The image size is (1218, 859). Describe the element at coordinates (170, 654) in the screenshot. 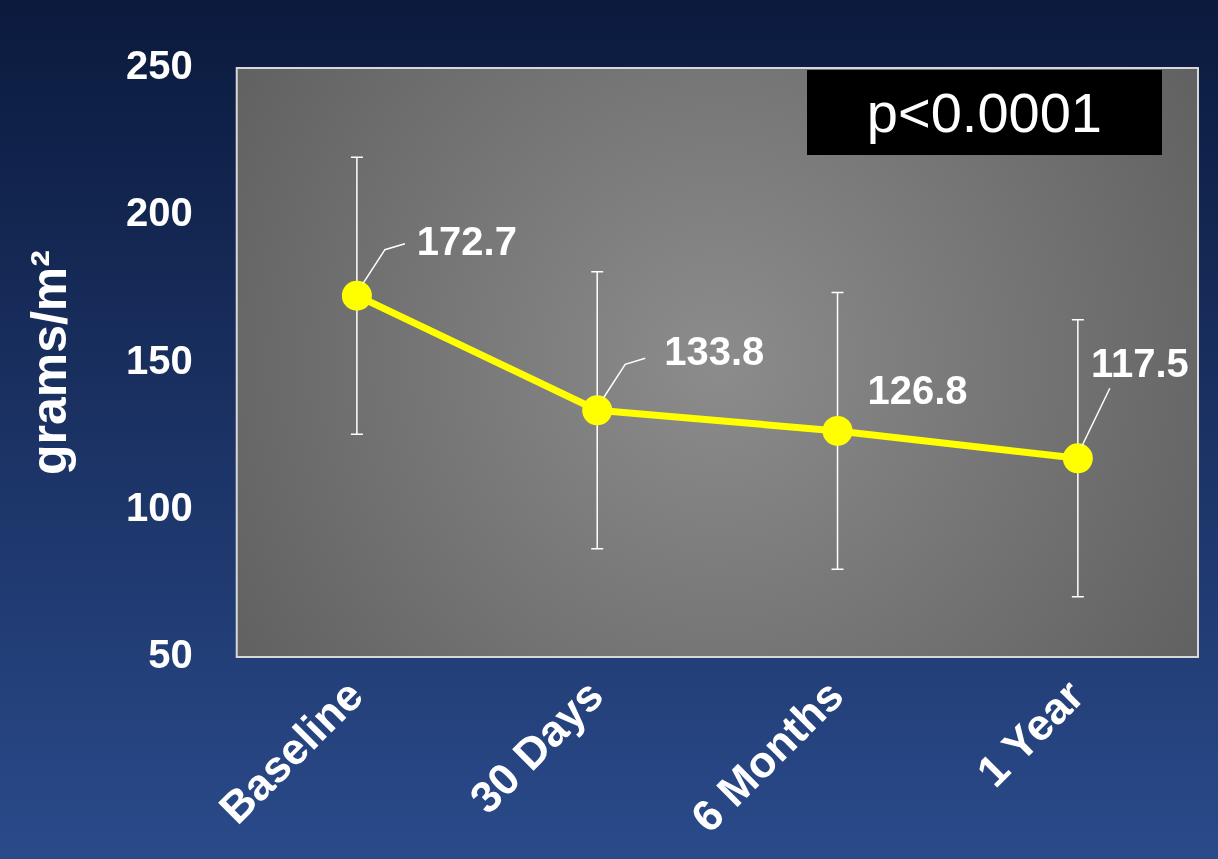

I see `y-tick-label: 50` at that location.